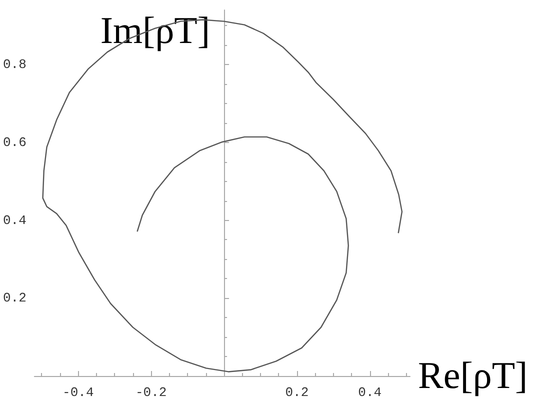 This screenshot has width=534, height=401. What do you see at coordinates (370, 392) in the screenshot?
I see `x-tick-label: 0.4` at bounding box center [370, 392].